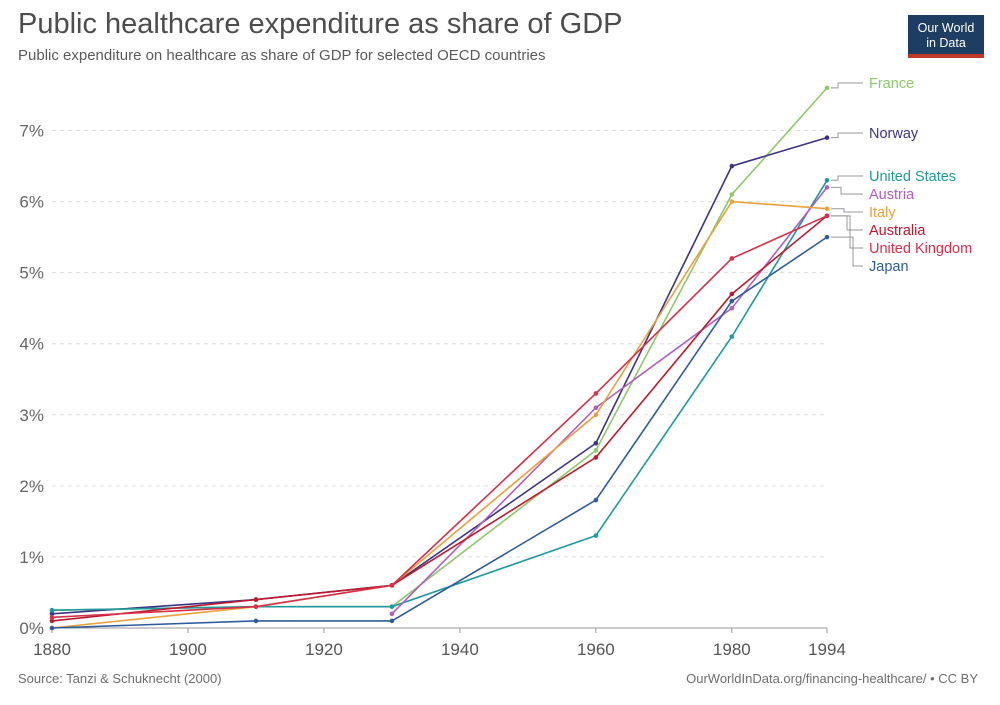 The width and height of the screenshot is (1000, 705). Describe the element at coordinates (188, 649) in the screenshot. I see `x-tick-label: 1900` at that location.